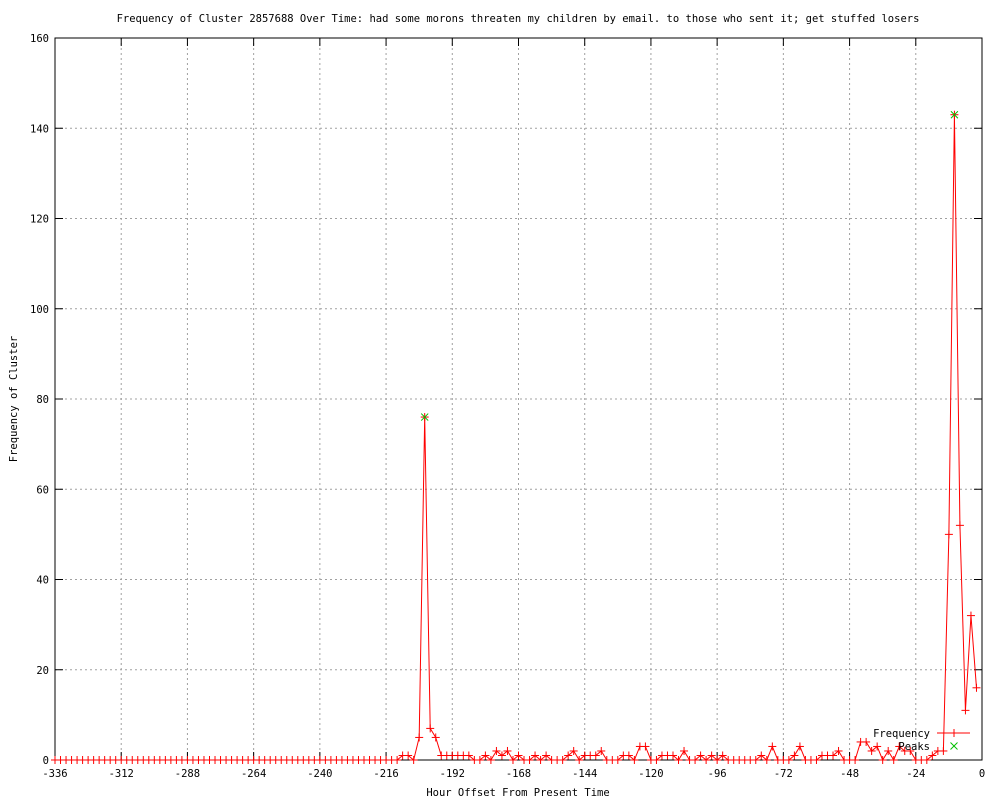 This screenshot has height=800, width=1000. Describe the element at coordinates (517, 793) in the screenshot. I see `x-axis-label: Hour Offset From Present Time` at that location.